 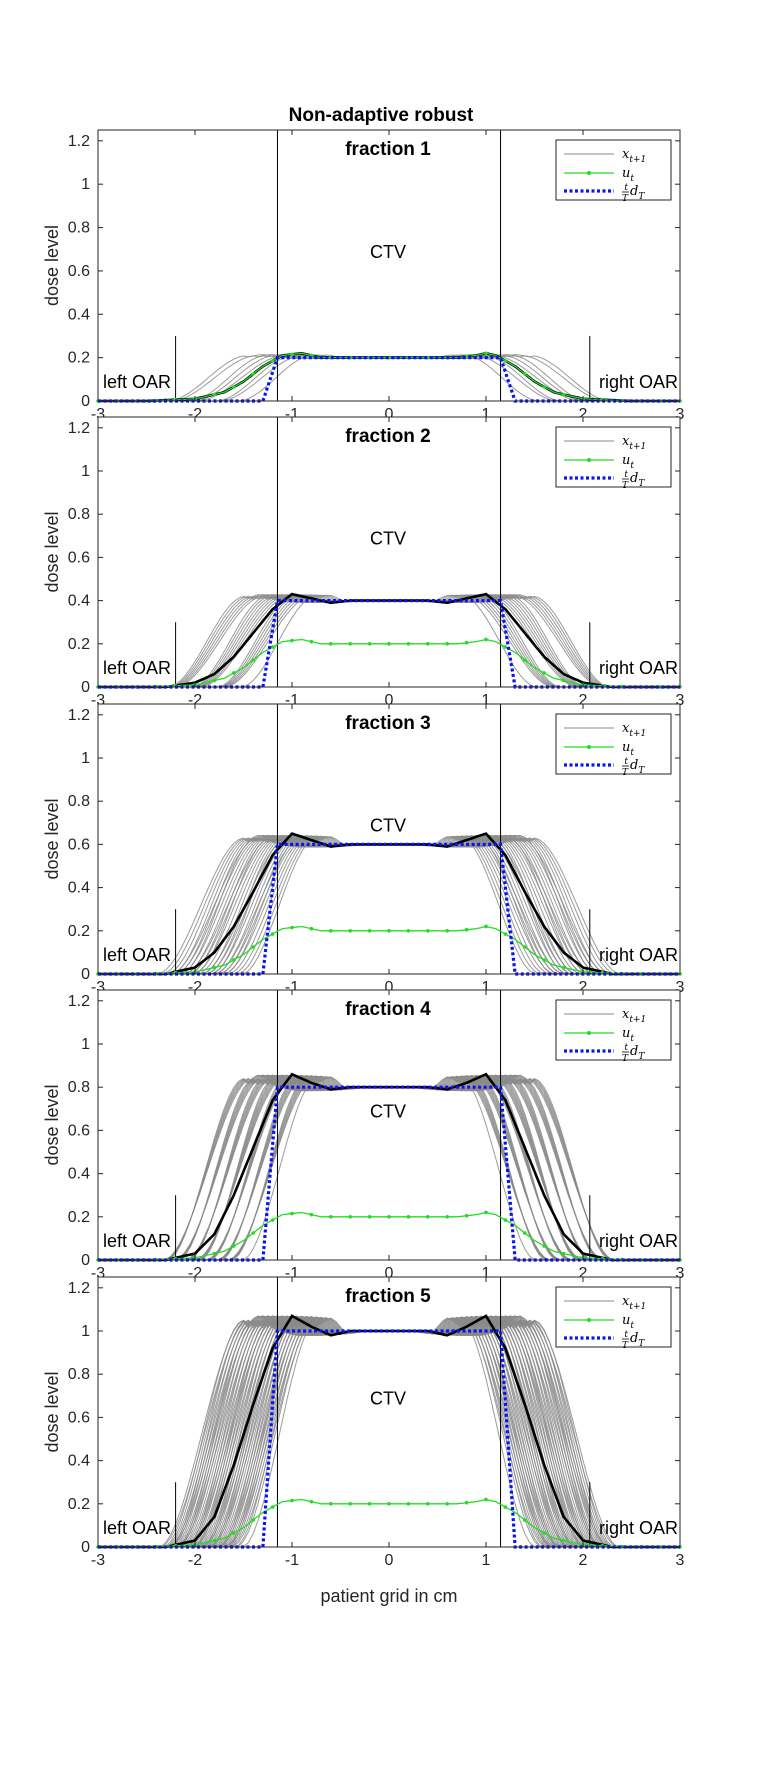 What do you see at coordinates (388, 1296) in the screenshot?
I see `panel-title: fraction 5` at bounding box center [388, 1296].